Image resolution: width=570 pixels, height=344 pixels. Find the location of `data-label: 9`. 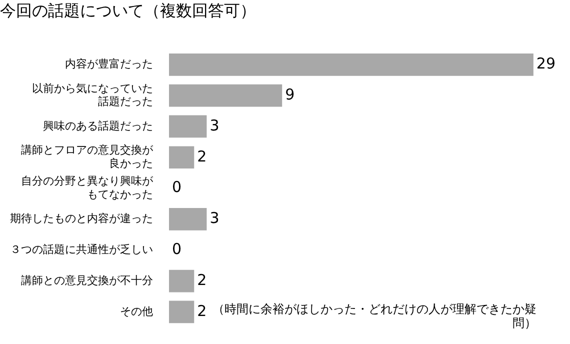

data-label: 9 is located at coordinates (290, 94).